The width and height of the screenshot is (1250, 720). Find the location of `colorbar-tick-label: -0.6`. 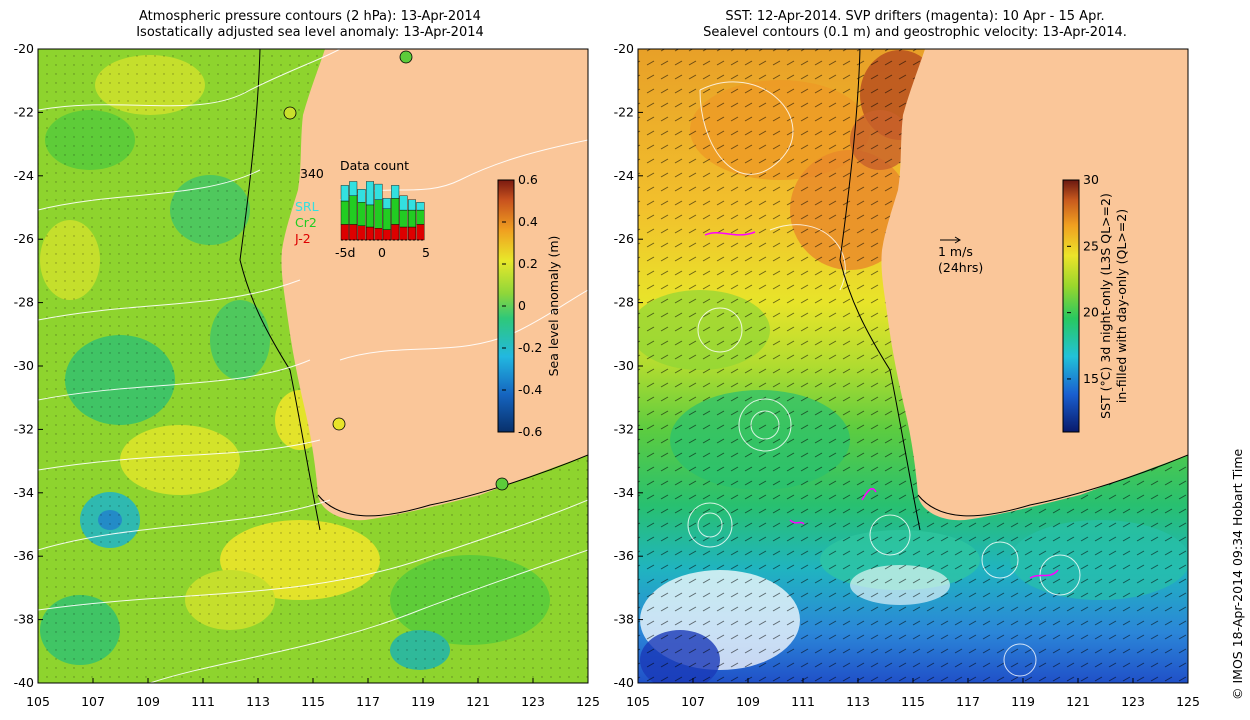

colorbar-tick-label: -0.6 is located at coordinates (530, 431).